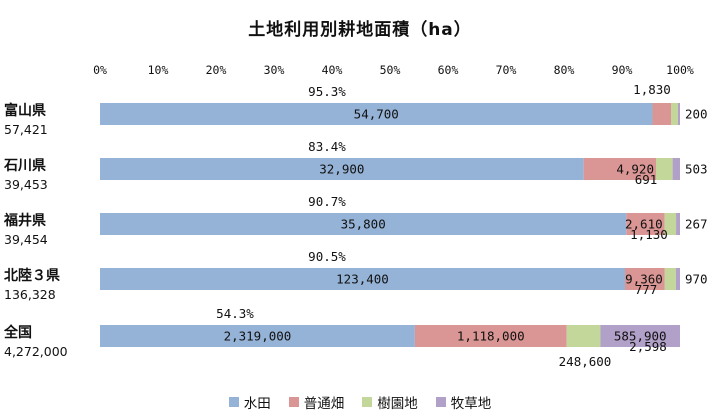 The width and height of the screenshot is (720, 420). I want to click on data-label: 54,700, so click(376, 114).